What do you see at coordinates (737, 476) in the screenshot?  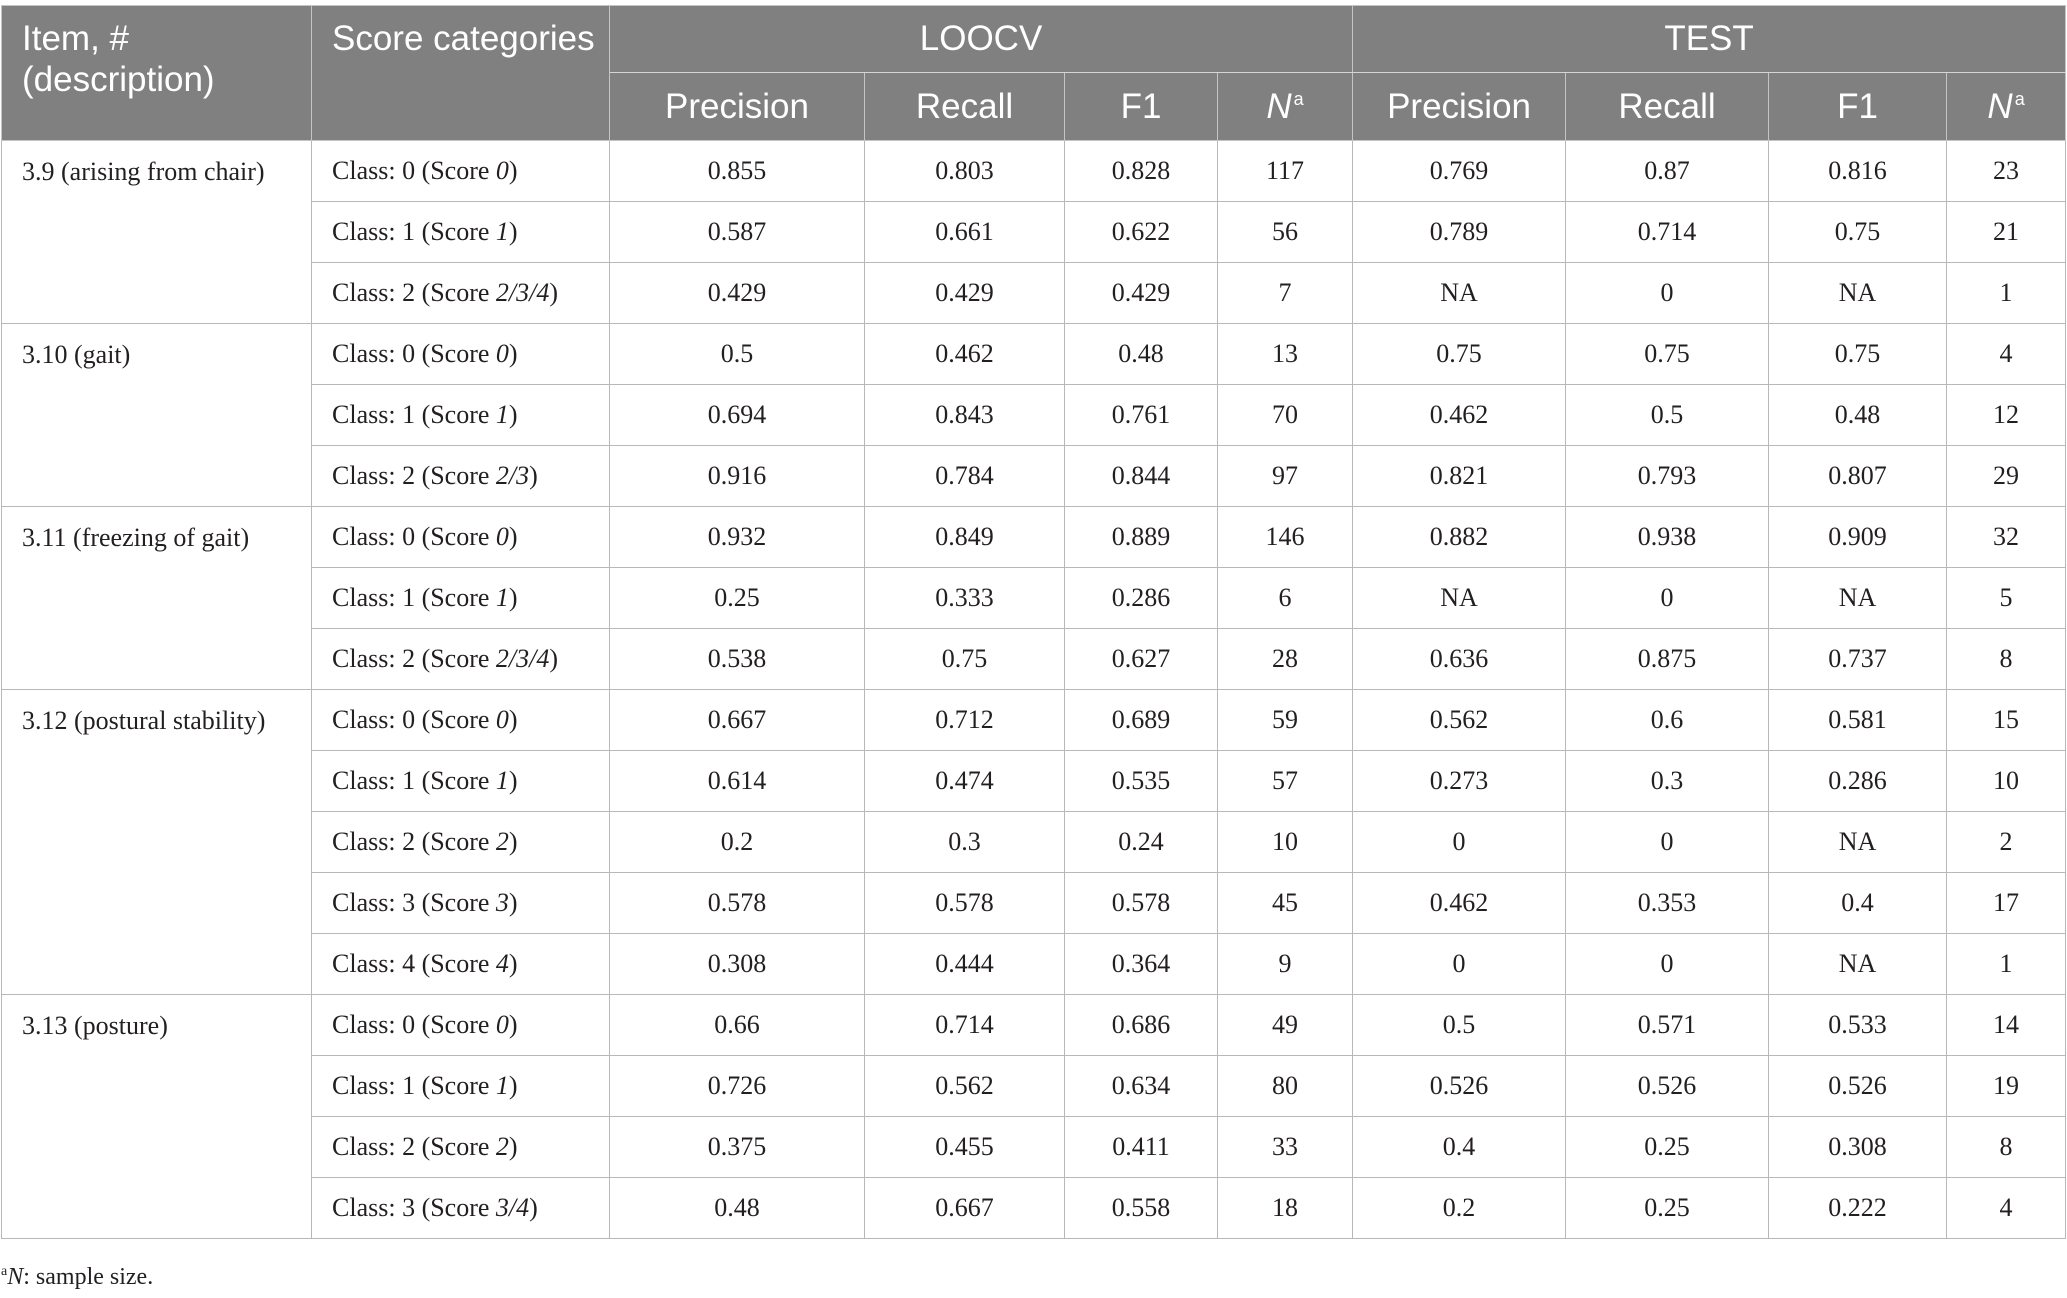 I see `loocv-precision: 0.916` at bounding box center [737, 476].